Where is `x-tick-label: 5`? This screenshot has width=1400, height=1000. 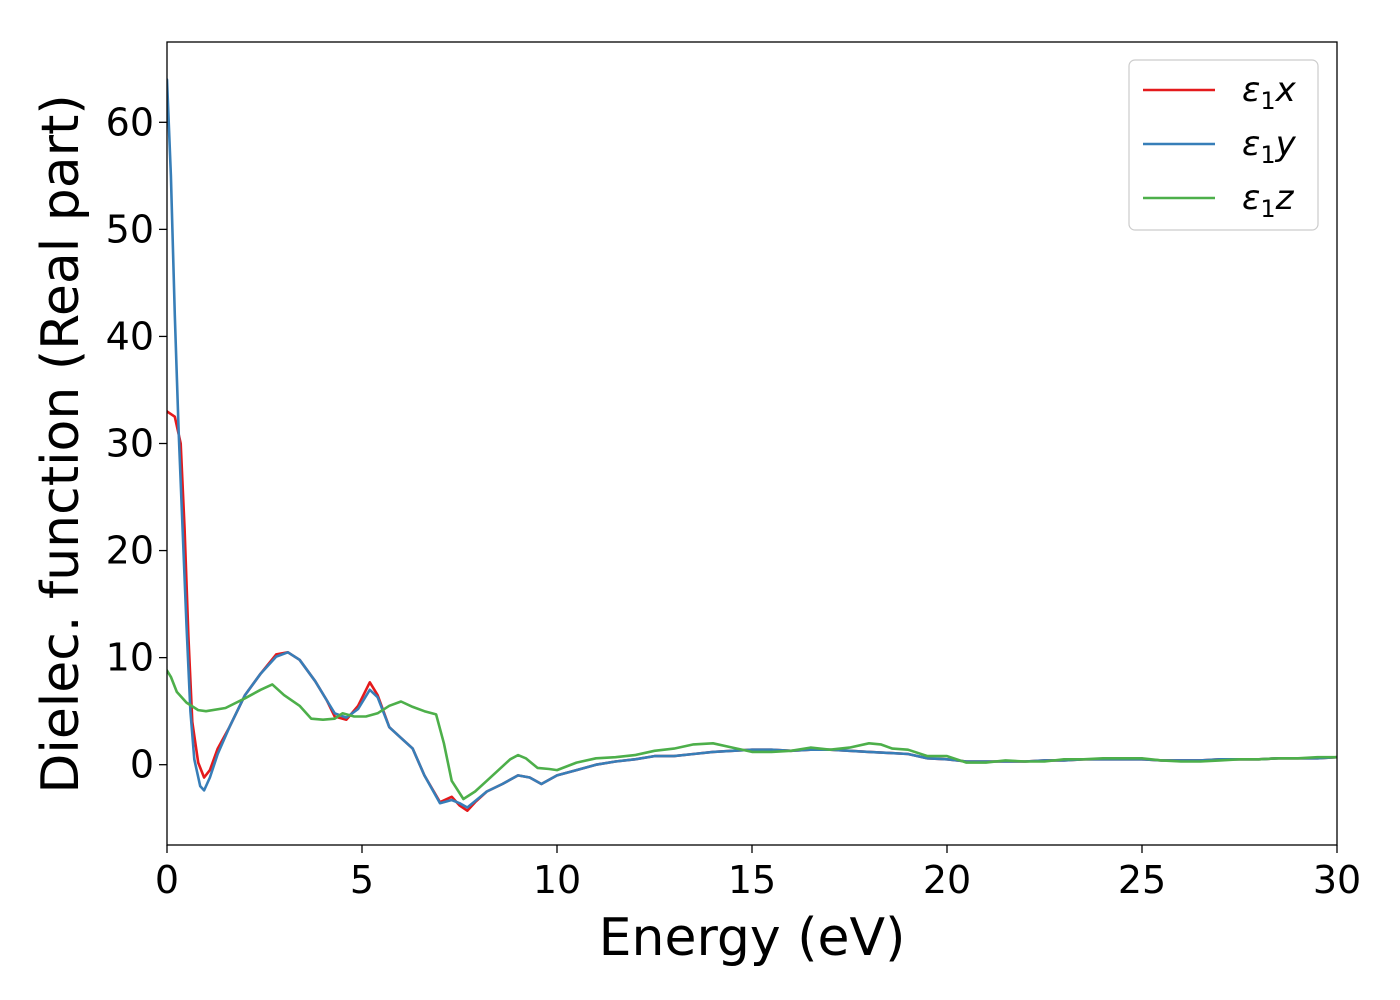 x-tick-label: 5 is located at coordinates (362, 880).